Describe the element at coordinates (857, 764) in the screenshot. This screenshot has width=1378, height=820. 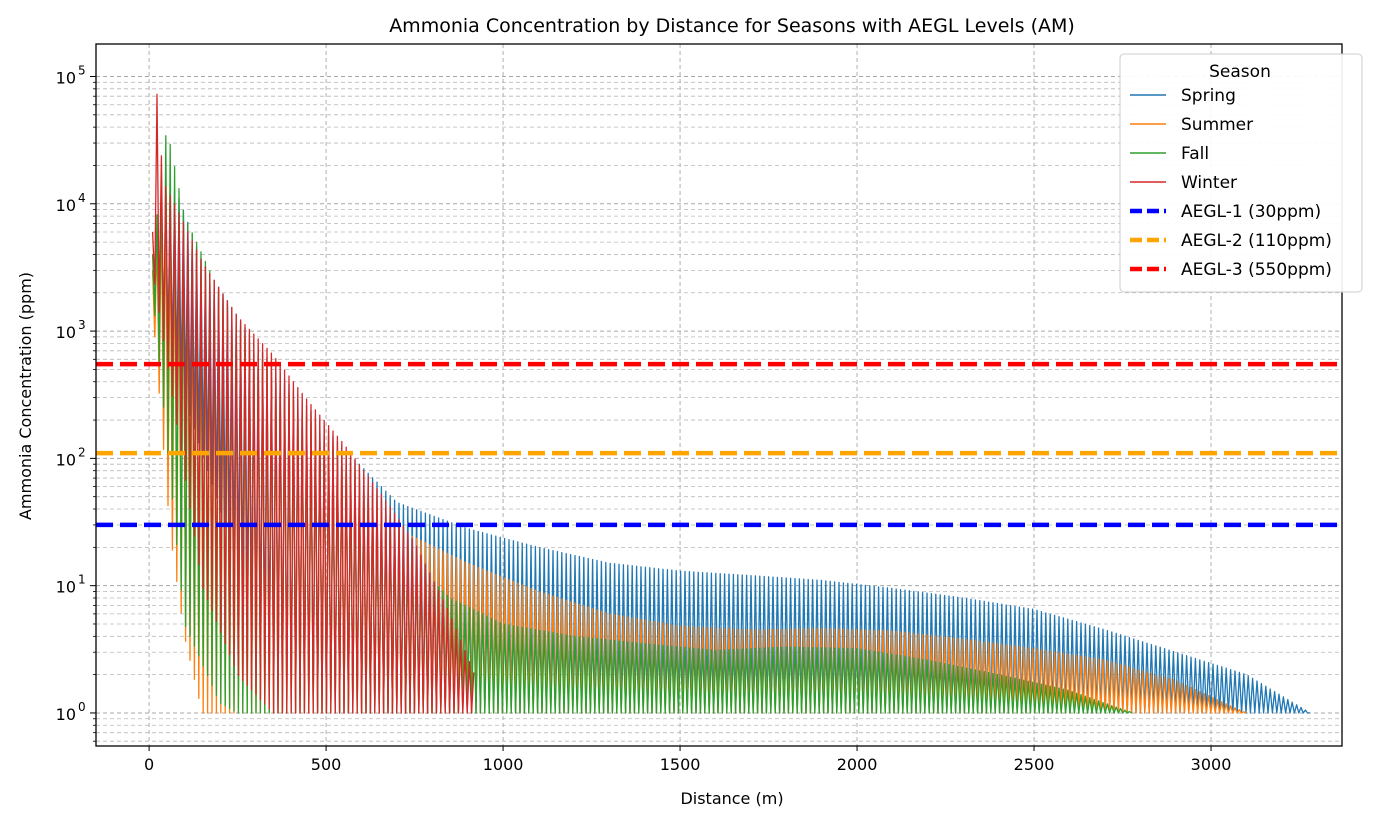
I see `x-tick-label: 2000` at that location.